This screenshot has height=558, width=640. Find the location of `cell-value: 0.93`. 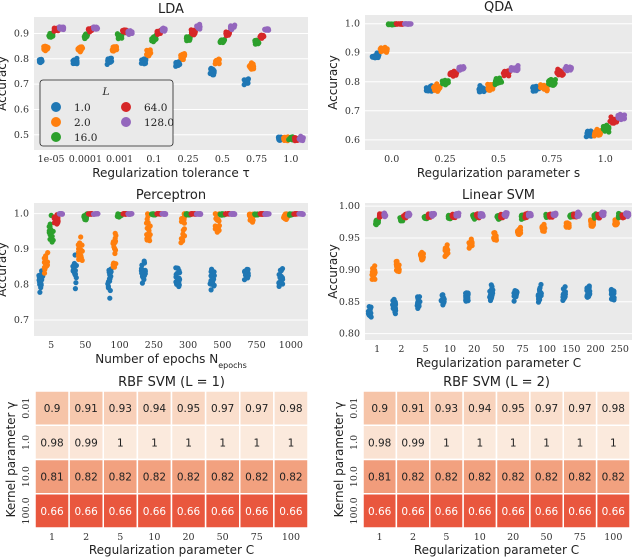

cell-value: 0.93 is located at coordinates (446, 409).